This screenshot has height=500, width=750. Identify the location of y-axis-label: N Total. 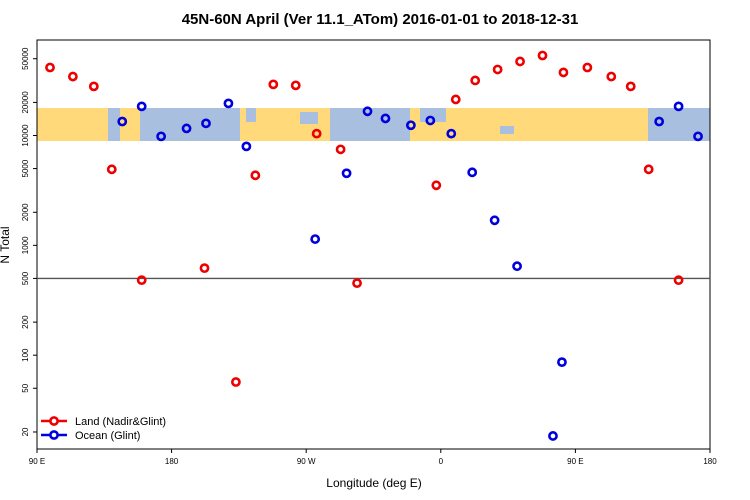
(6, 244).